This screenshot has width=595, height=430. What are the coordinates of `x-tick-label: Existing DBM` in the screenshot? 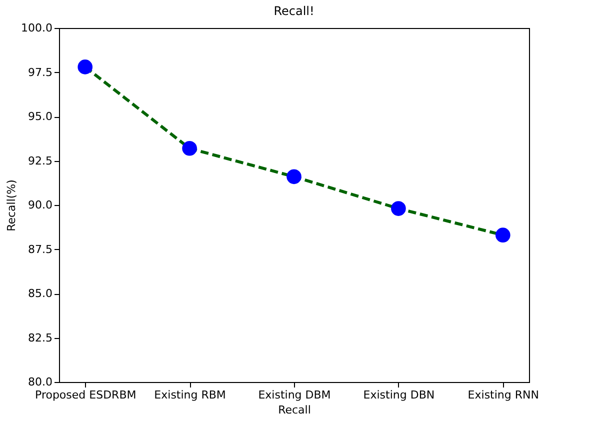 It's located at (294, 395).